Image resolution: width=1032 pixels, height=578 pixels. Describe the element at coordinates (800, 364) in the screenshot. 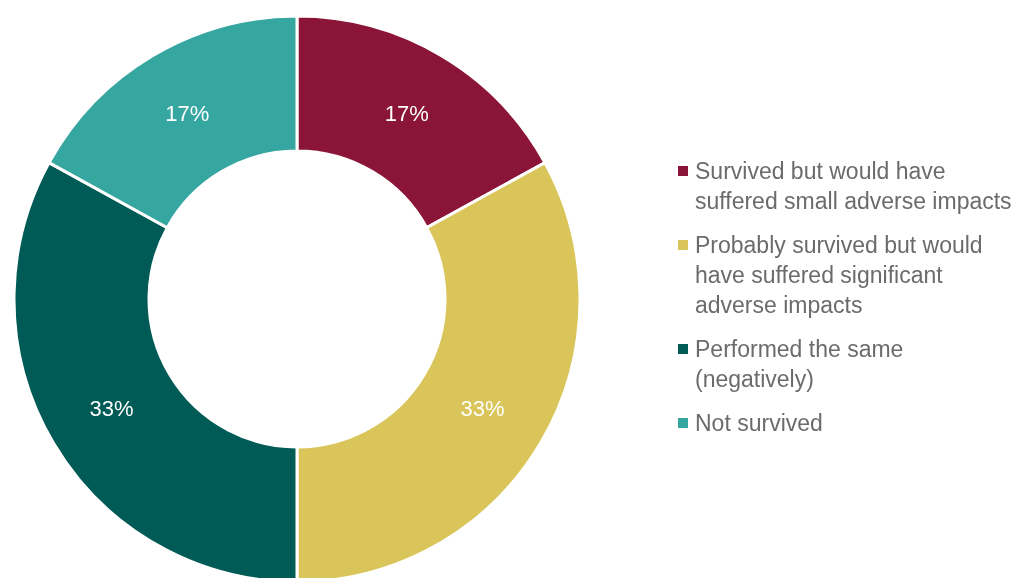

I see `legend-label: Performed the same (negatively)` at that location.